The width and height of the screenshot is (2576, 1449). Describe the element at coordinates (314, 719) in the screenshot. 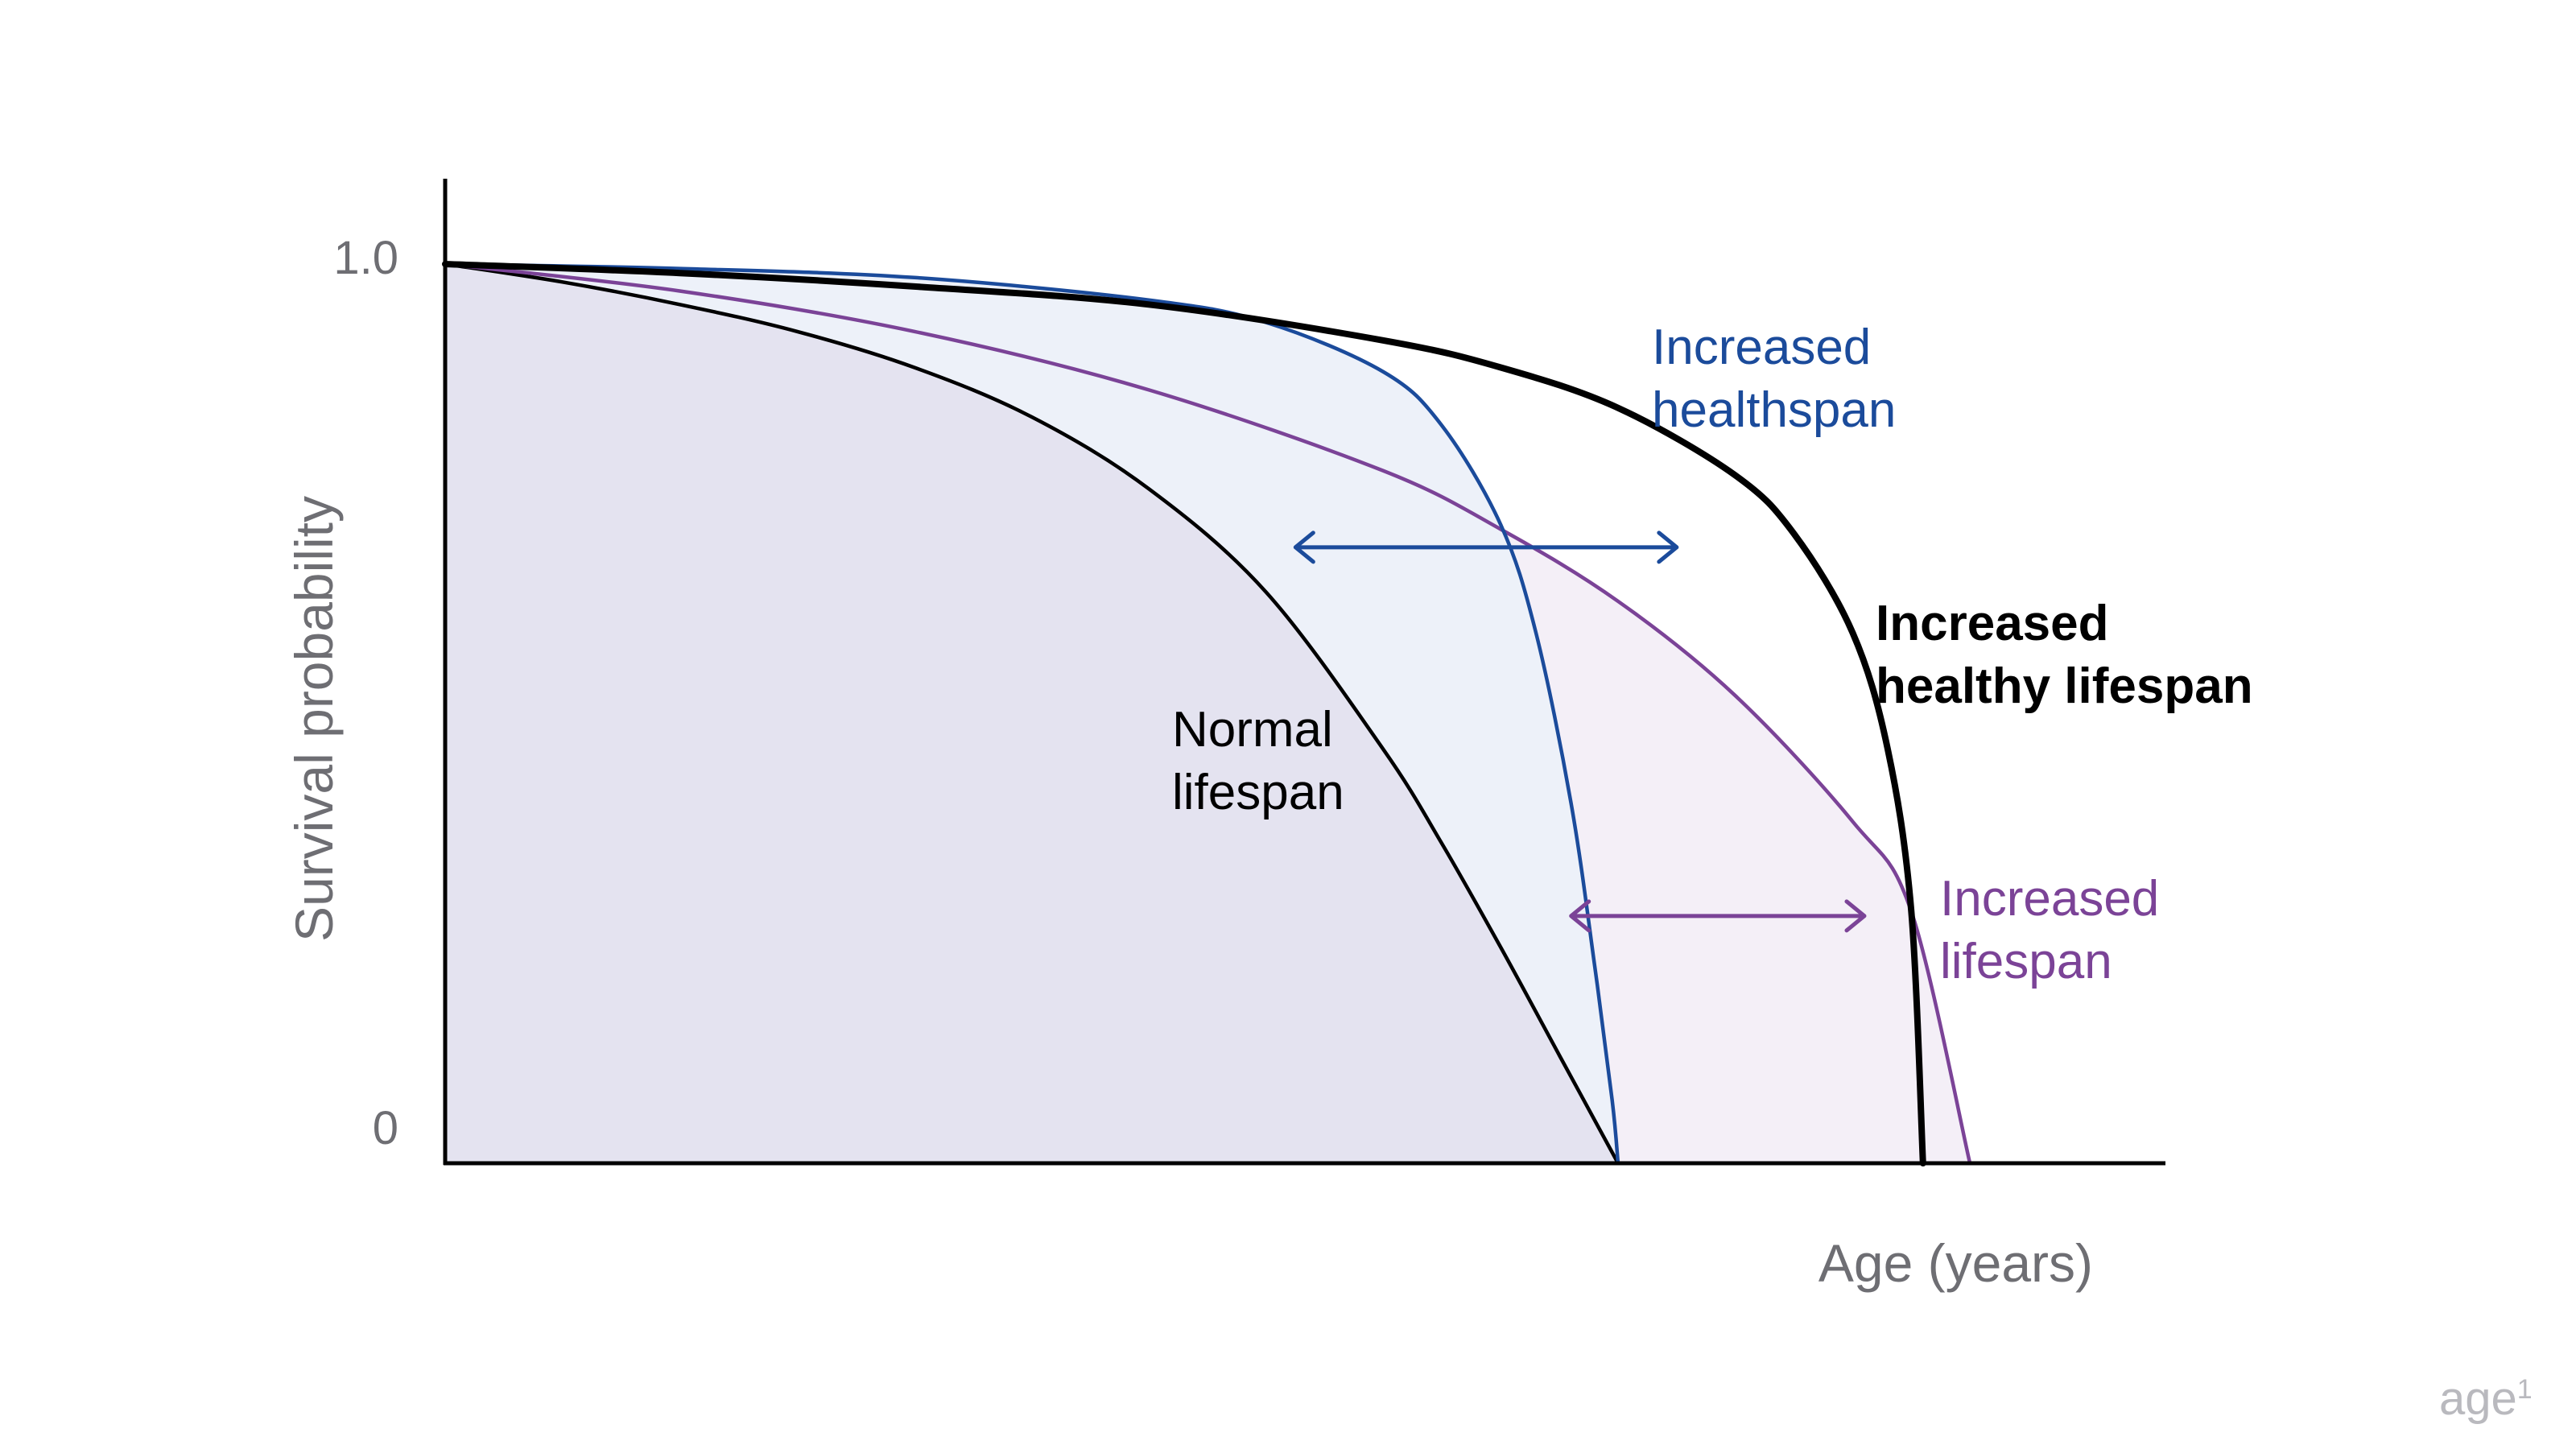

I see `y-axis-label: Survival probability` at that location.